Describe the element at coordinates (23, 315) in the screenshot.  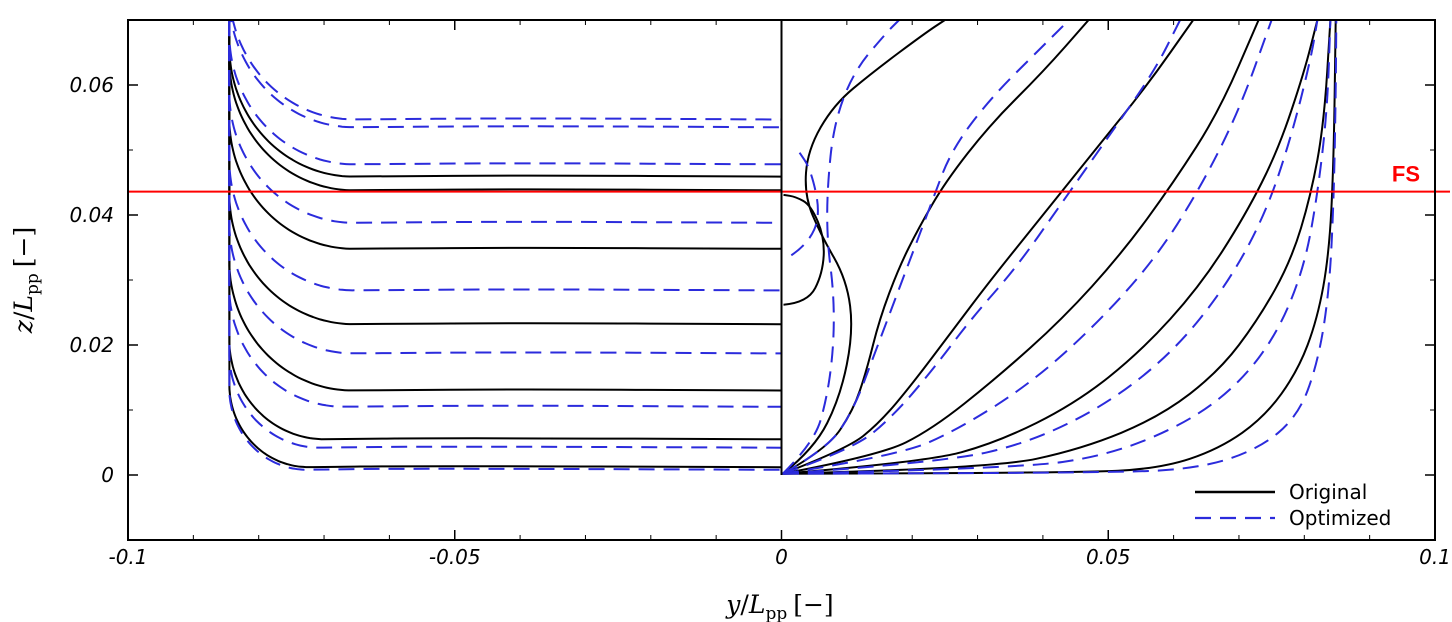
I see `y-axis-label-slash: /` at that location.